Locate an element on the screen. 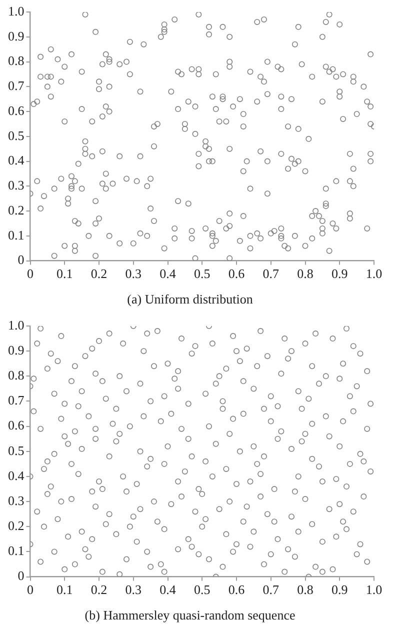  text: (b) Hammersley quasi-random sequence is located at coordinates (190, 615).